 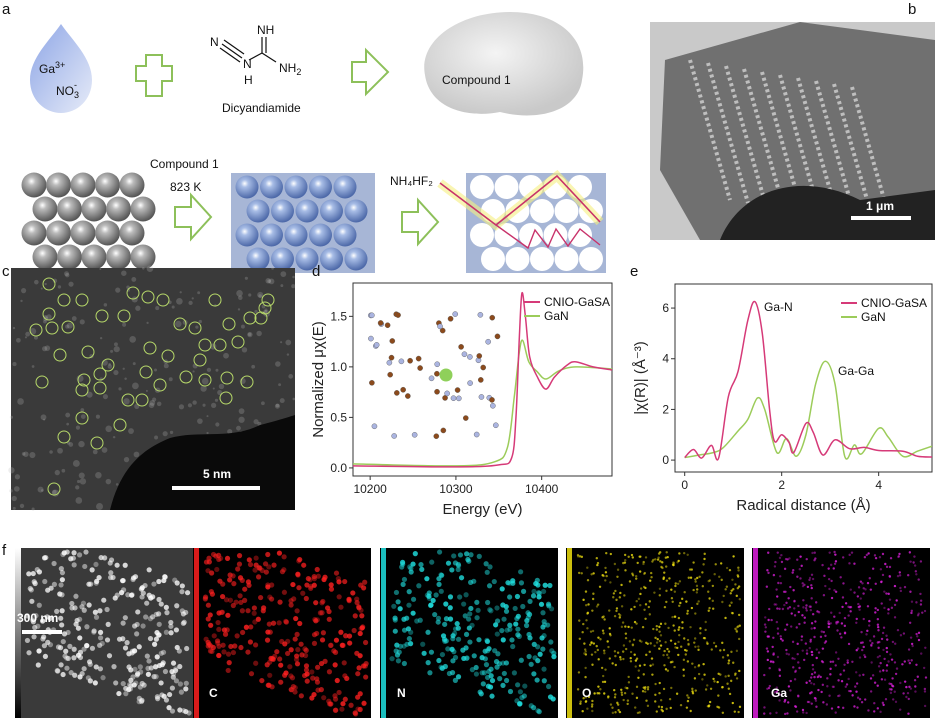 I want to click on step1-reagent: Compound 1, so click(x=184, y=164).